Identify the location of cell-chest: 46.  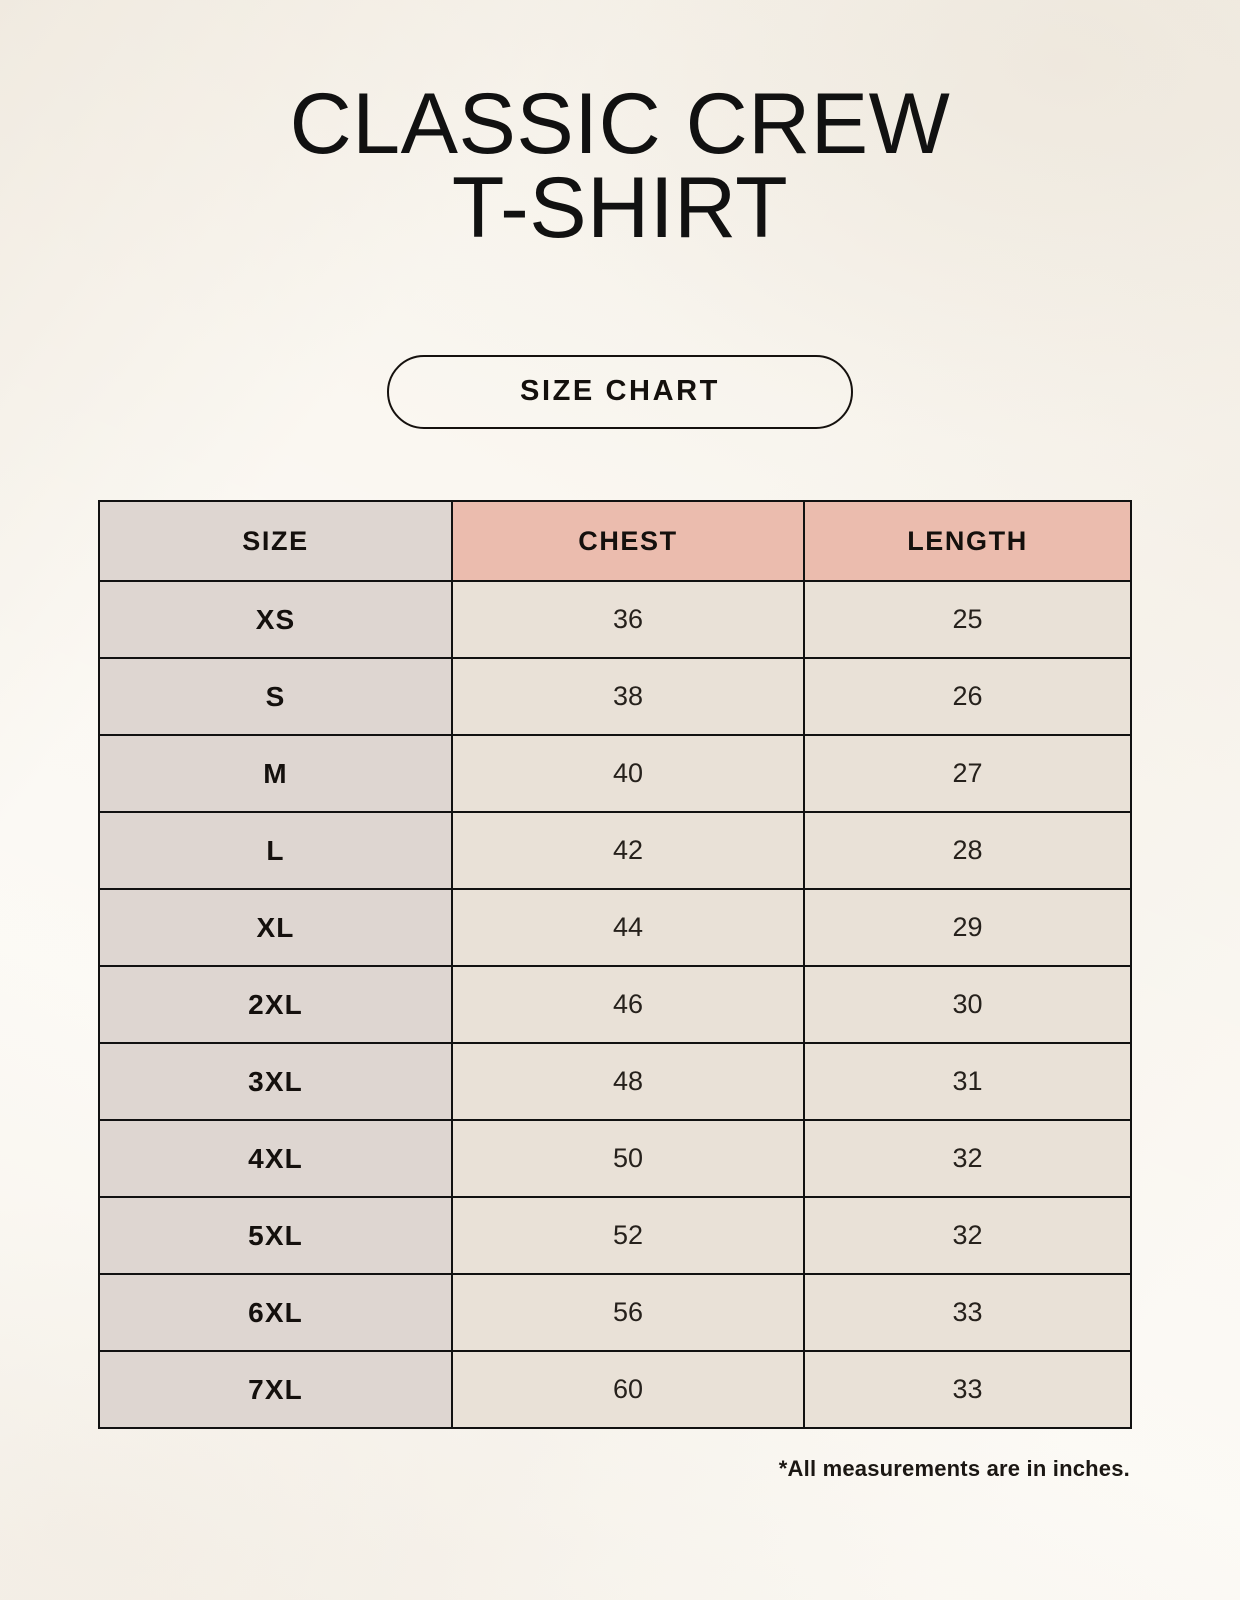
(628, 1004).